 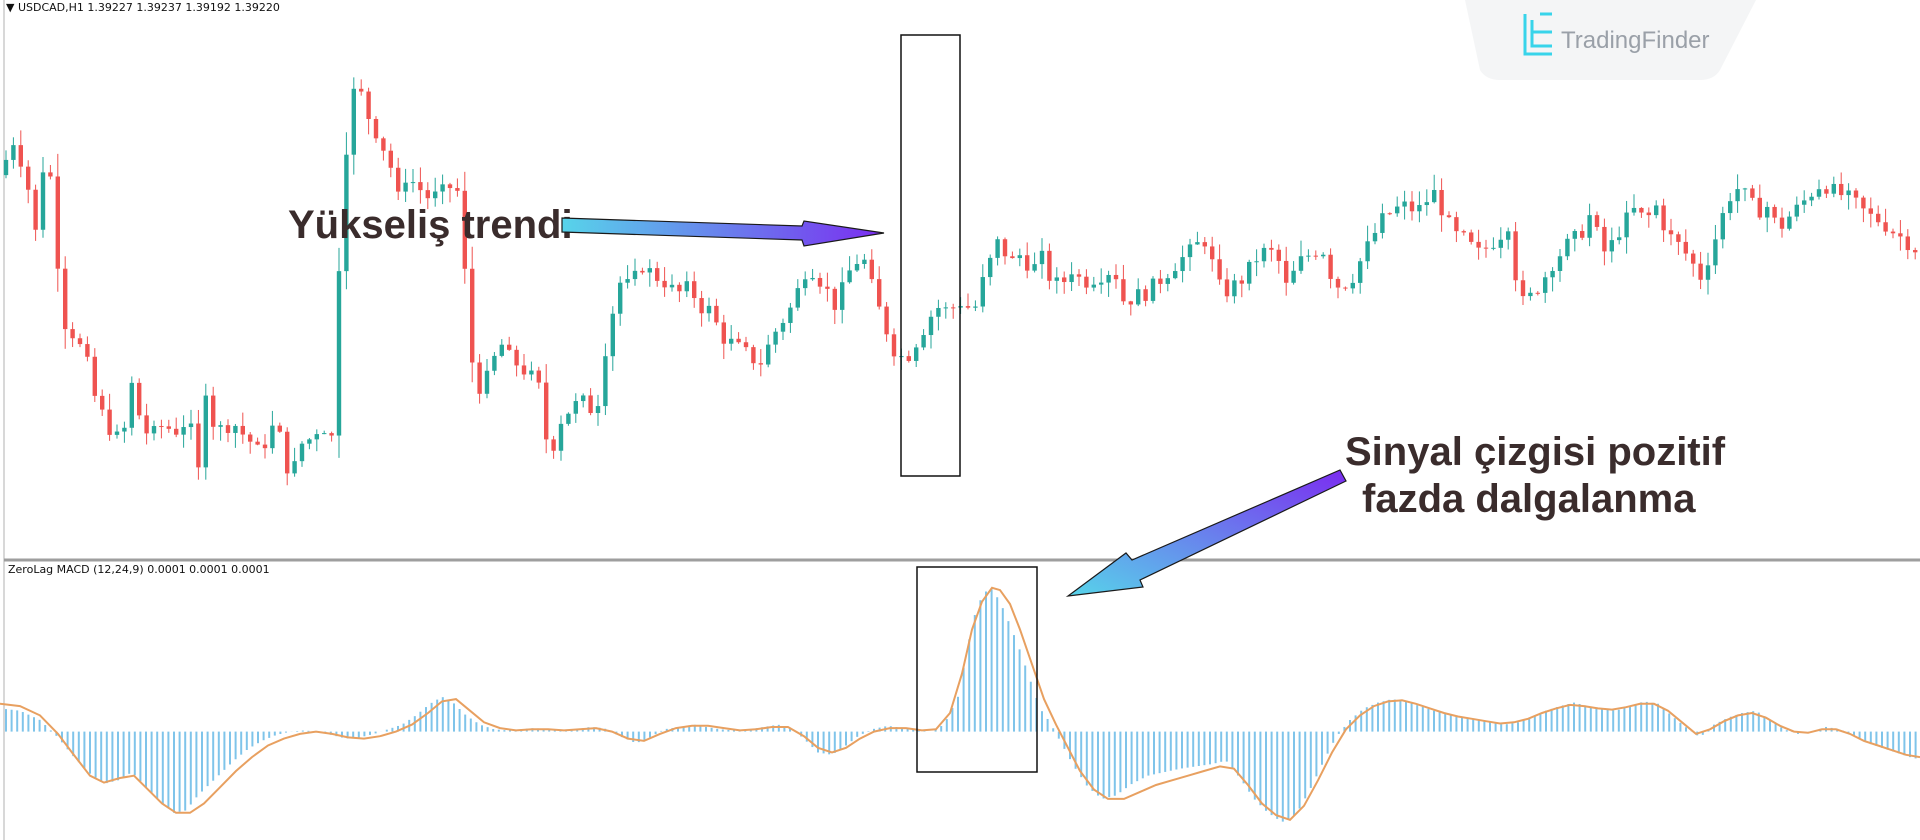 I want to click on uptrend-label: Yükseliş trendi, so click(x=430, y=225).